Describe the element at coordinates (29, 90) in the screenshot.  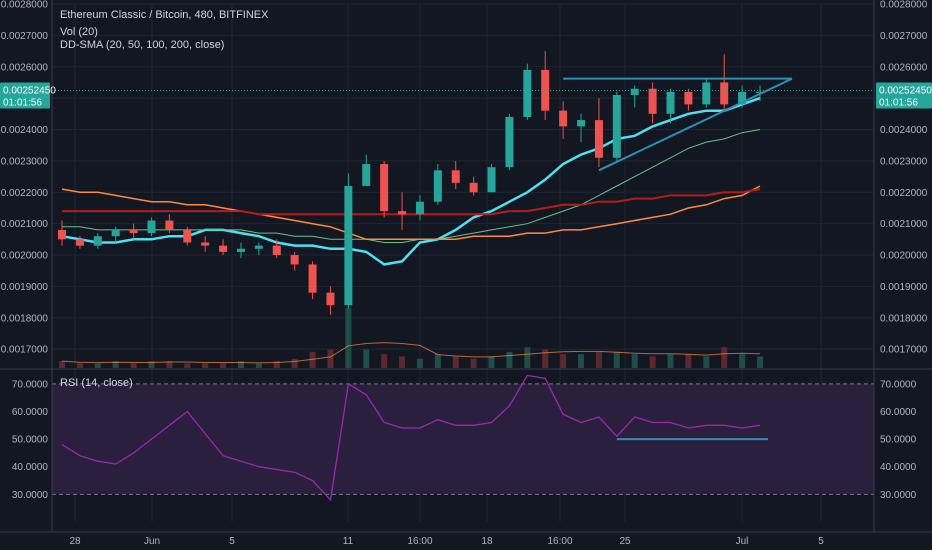
I see `price-tag-value: 0.00252450` at that location.